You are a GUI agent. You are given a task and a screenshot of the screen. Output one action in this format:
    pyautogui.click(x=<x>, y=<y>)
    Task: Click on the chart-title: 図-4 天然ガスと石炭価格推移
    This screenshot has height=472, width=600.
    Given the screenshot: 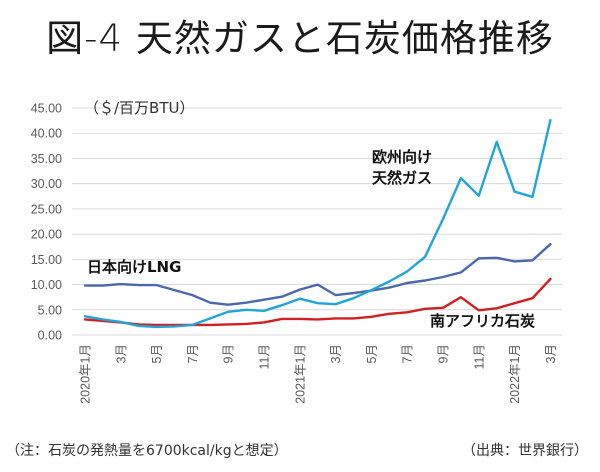 What is the action you would take?
    pyautogui.click(x=300, y=38)
    